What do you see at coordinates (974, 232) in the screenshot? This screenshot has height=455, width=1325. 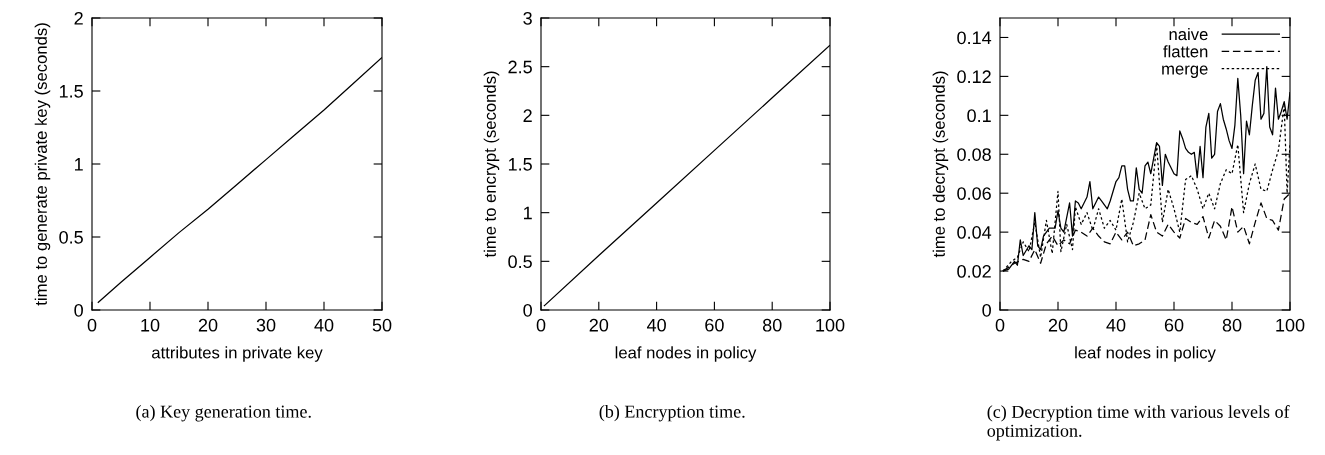 I see `y-tick-label: 0.04` at bounding box center [974, 232].